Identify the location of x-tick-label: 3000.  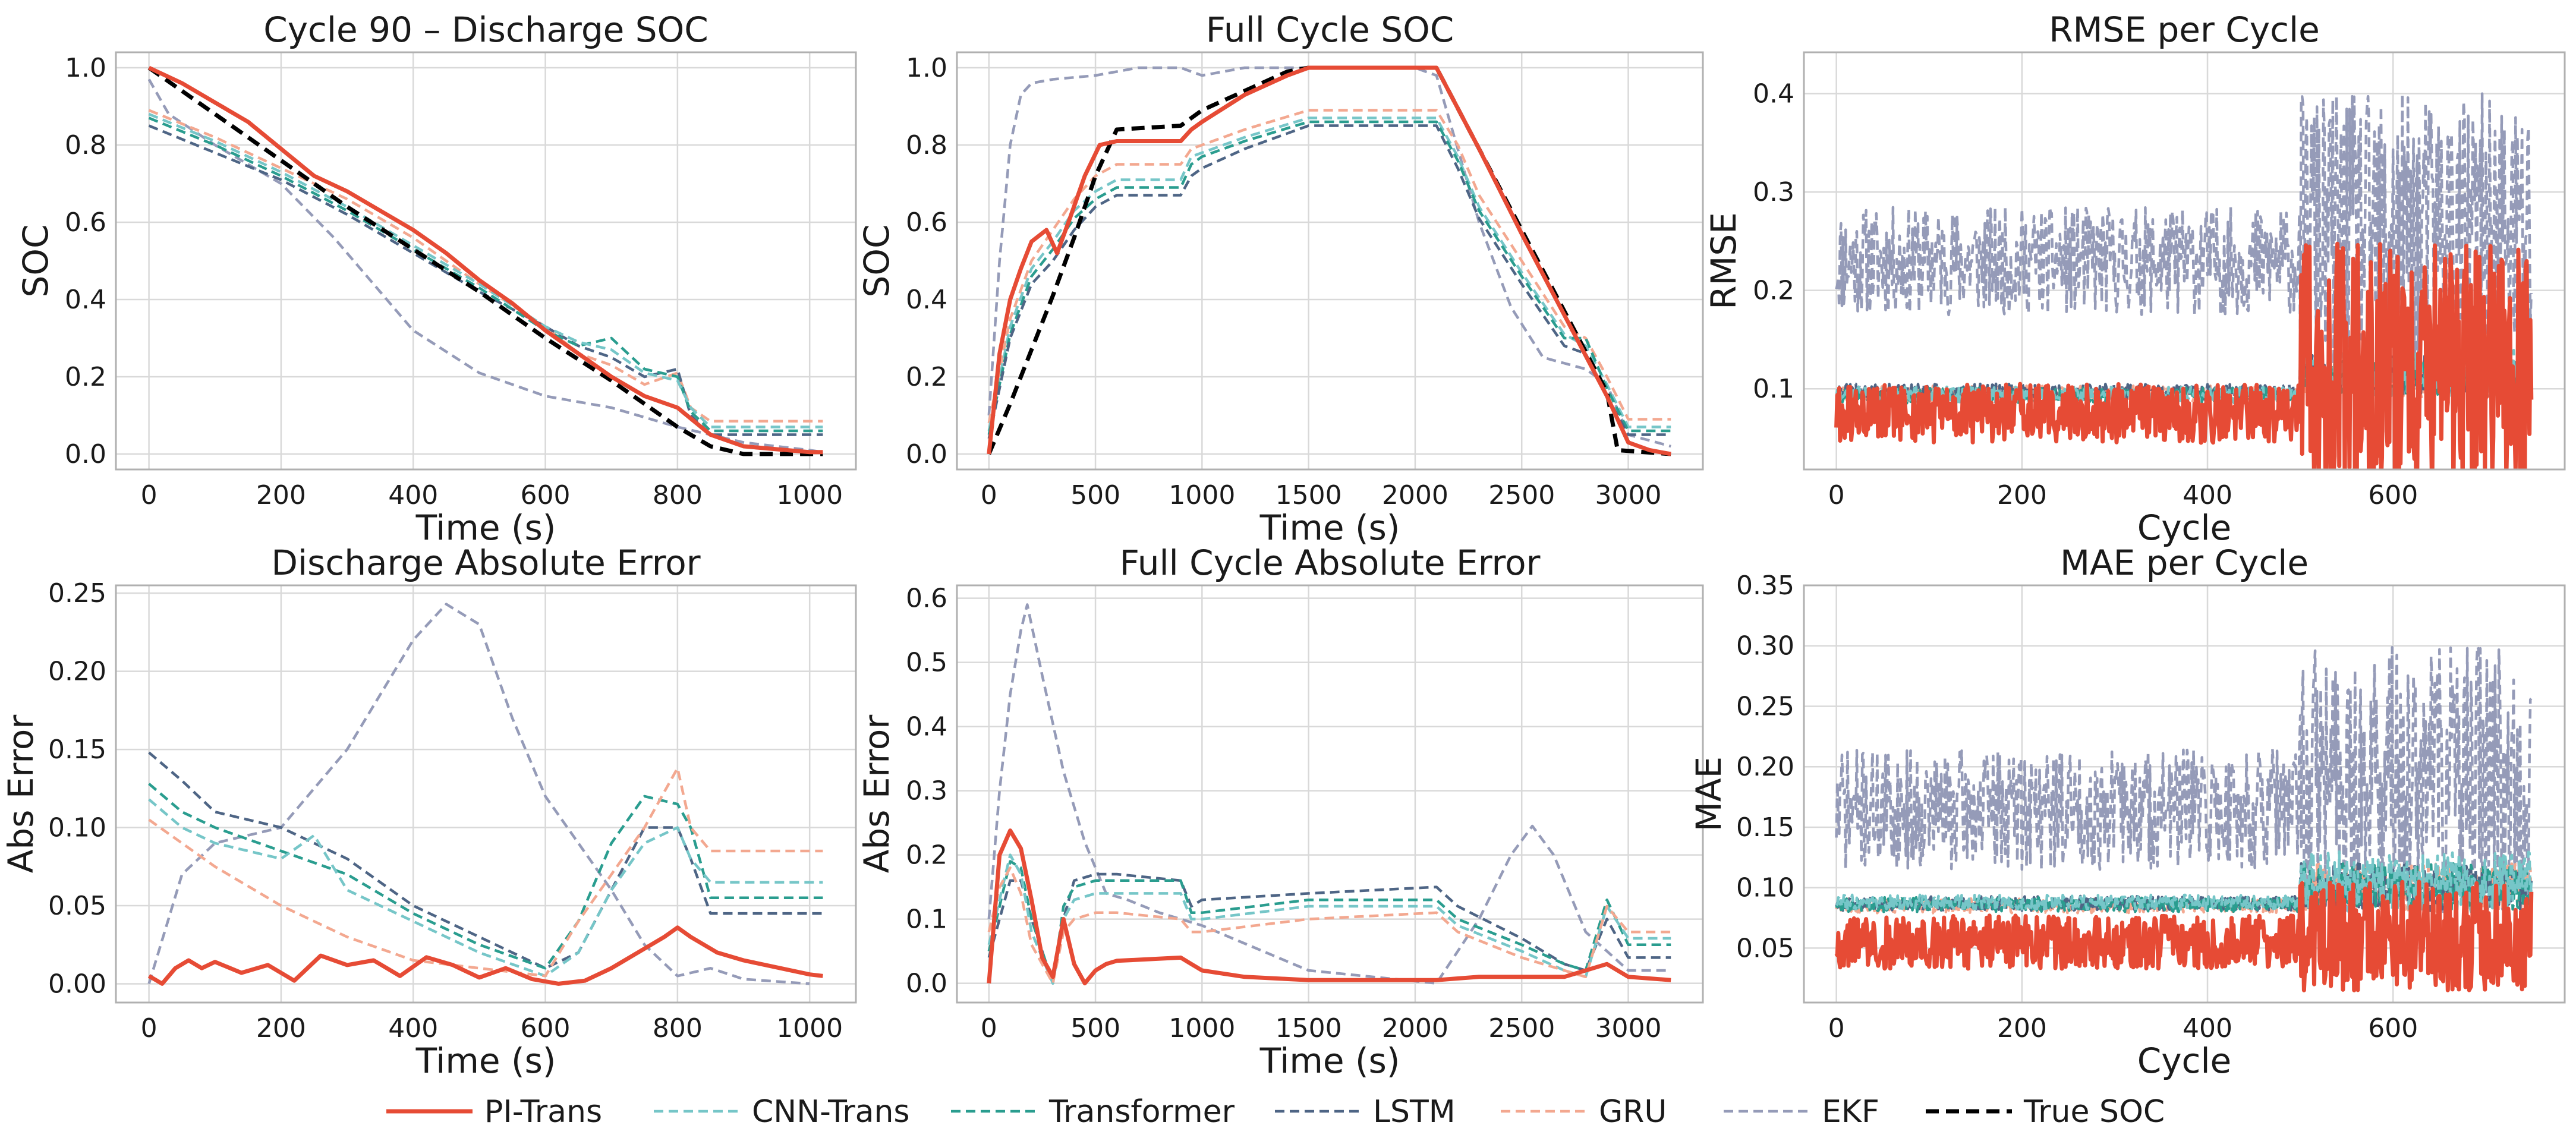
(1628, 1028).